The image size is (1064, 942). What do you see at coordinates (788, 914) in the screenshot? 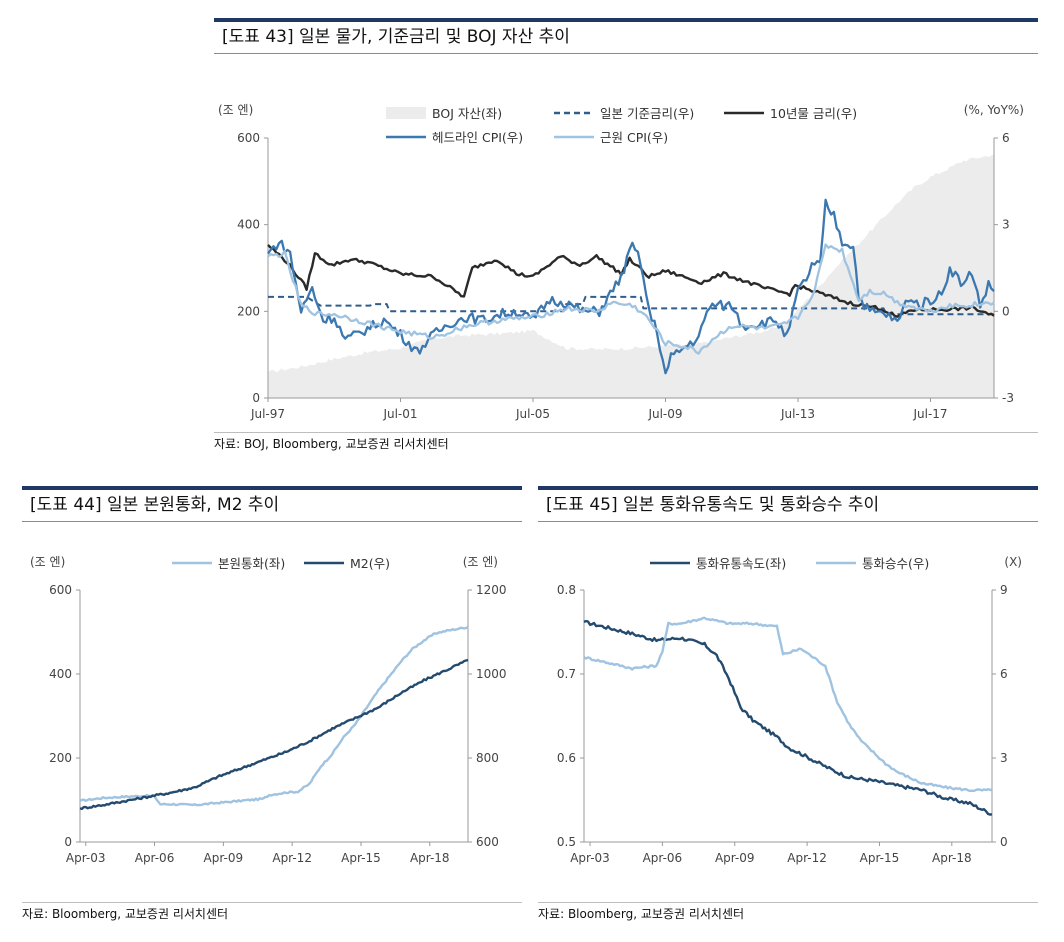
I see `figure-45-source: 자료: Bloomberg, 교보증권 리서치센터` at bounding box center [788, 914].